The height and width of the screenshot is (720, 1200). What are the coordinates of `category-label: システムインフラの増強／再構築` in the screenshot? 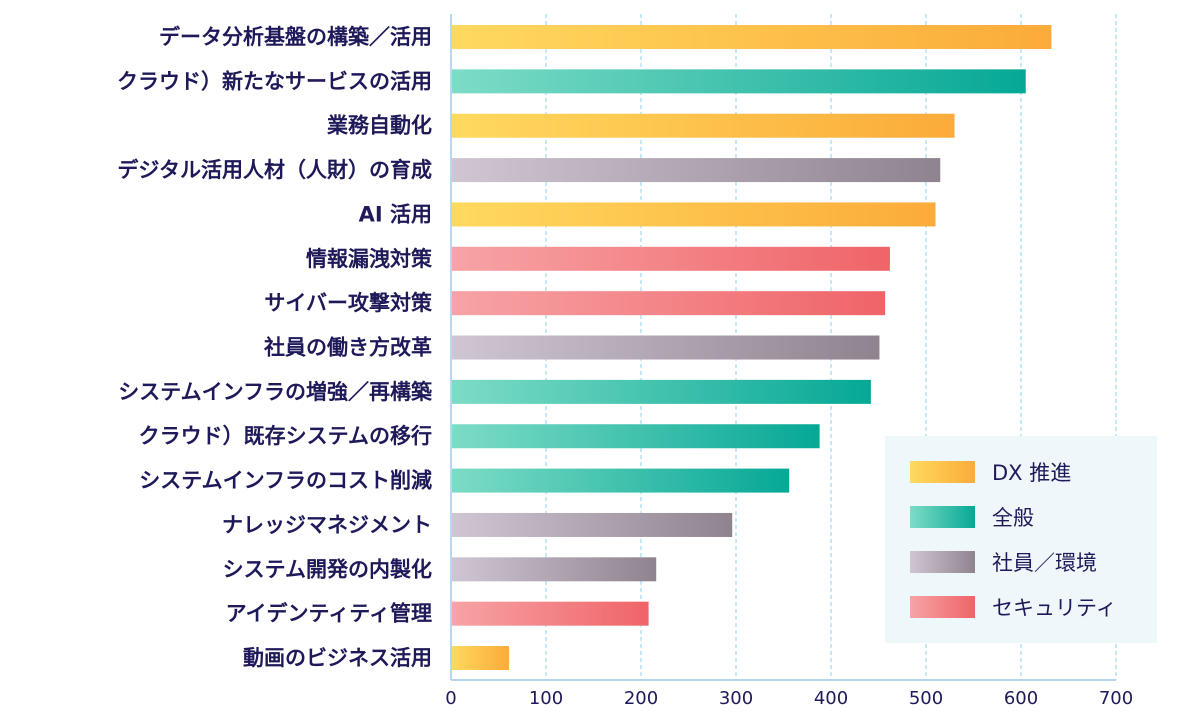 It's located at (275, 392).